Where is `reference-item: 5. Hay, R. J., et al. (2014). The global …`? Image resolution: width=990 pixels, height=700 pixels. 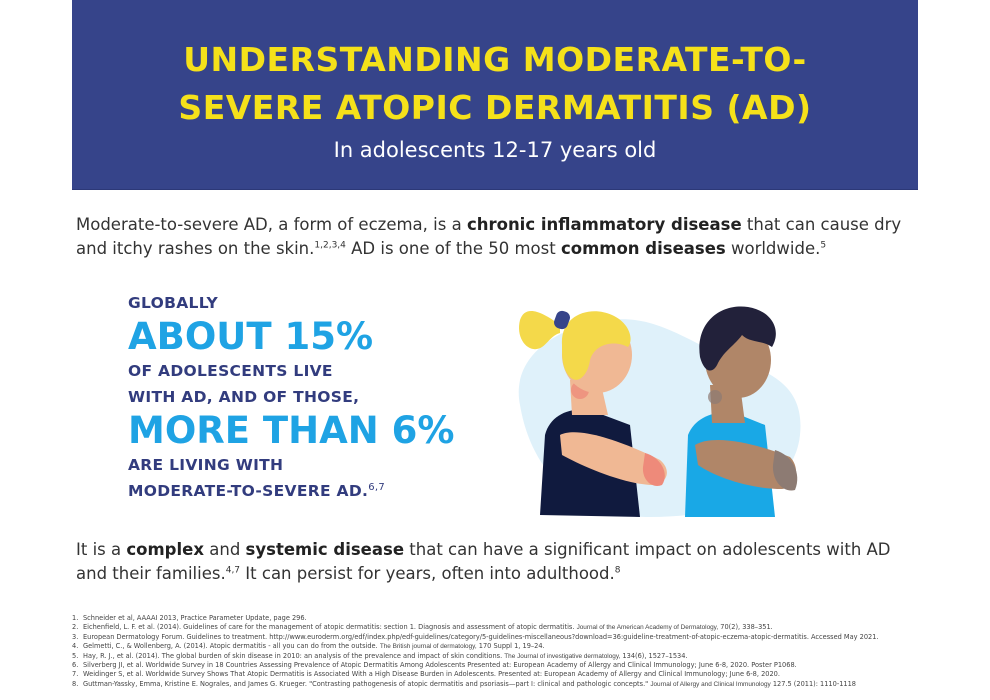 reference-item: 5. Hay, R. J., et al. (2014). The global … is located at coordinates (512, 656).